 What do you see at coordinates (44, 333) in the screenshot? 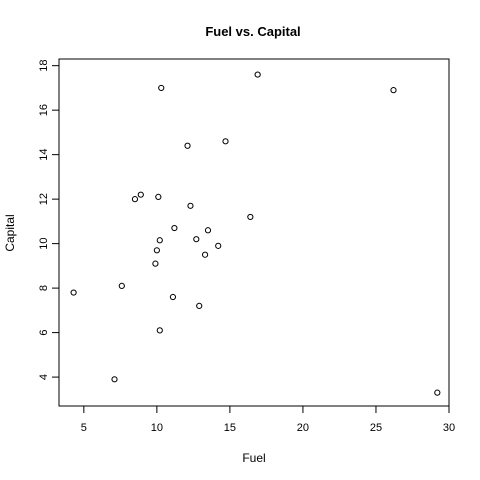
I see `y-tick-label: 6` at bounding box center [44, 333].